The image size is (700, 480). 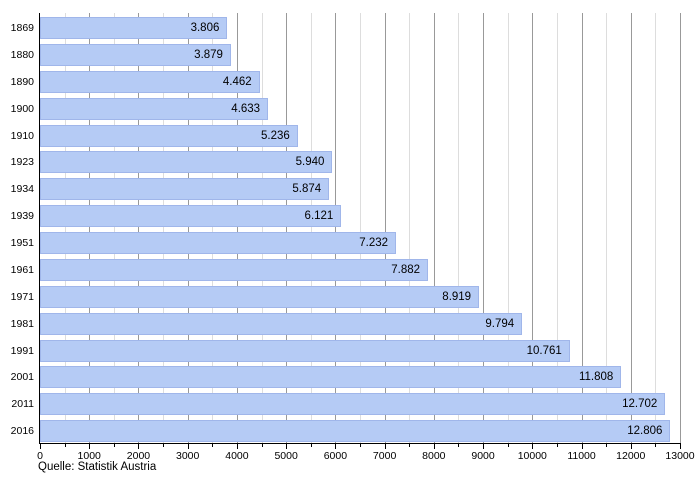 I want to click on y-axis-label-1900: 1900, so click(x=22, y=108).